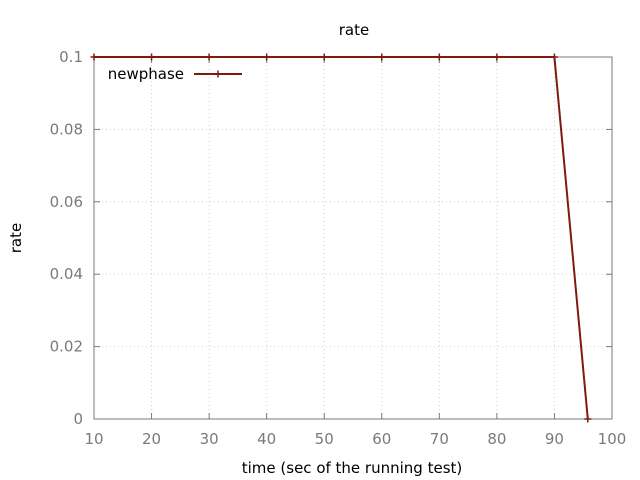  I want to click on x-tick-label: 80, so click(496, 439).